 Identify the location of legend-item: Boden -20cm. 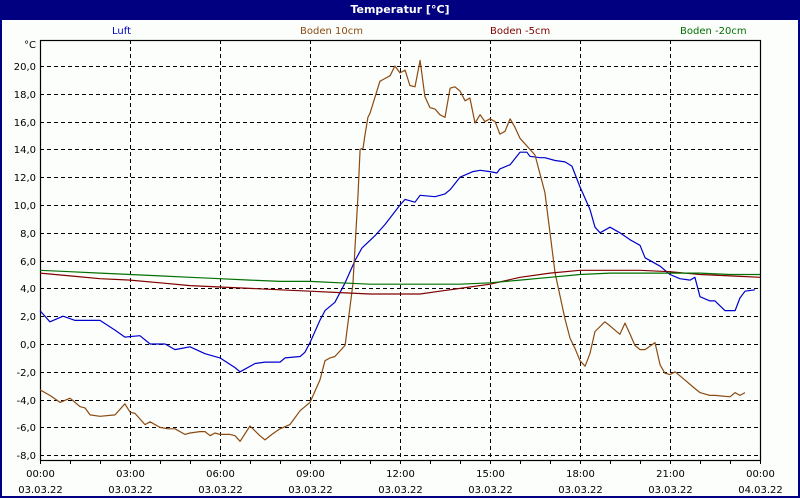
(713, 31).